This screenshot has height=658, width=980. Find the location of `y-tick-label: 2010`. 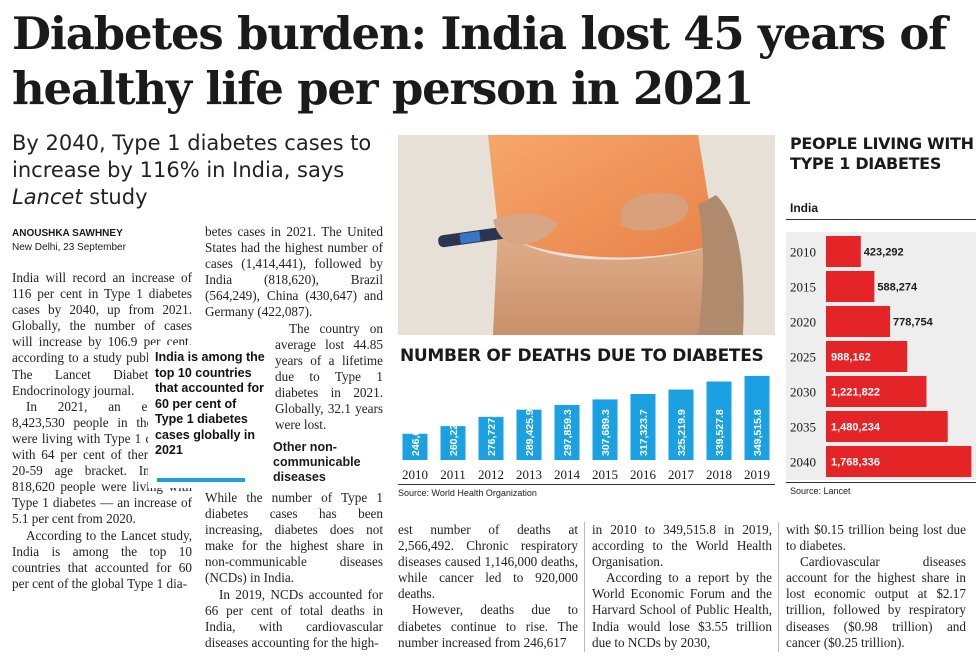

y-tick-label: 2010 is located at coordinates (803, 252).